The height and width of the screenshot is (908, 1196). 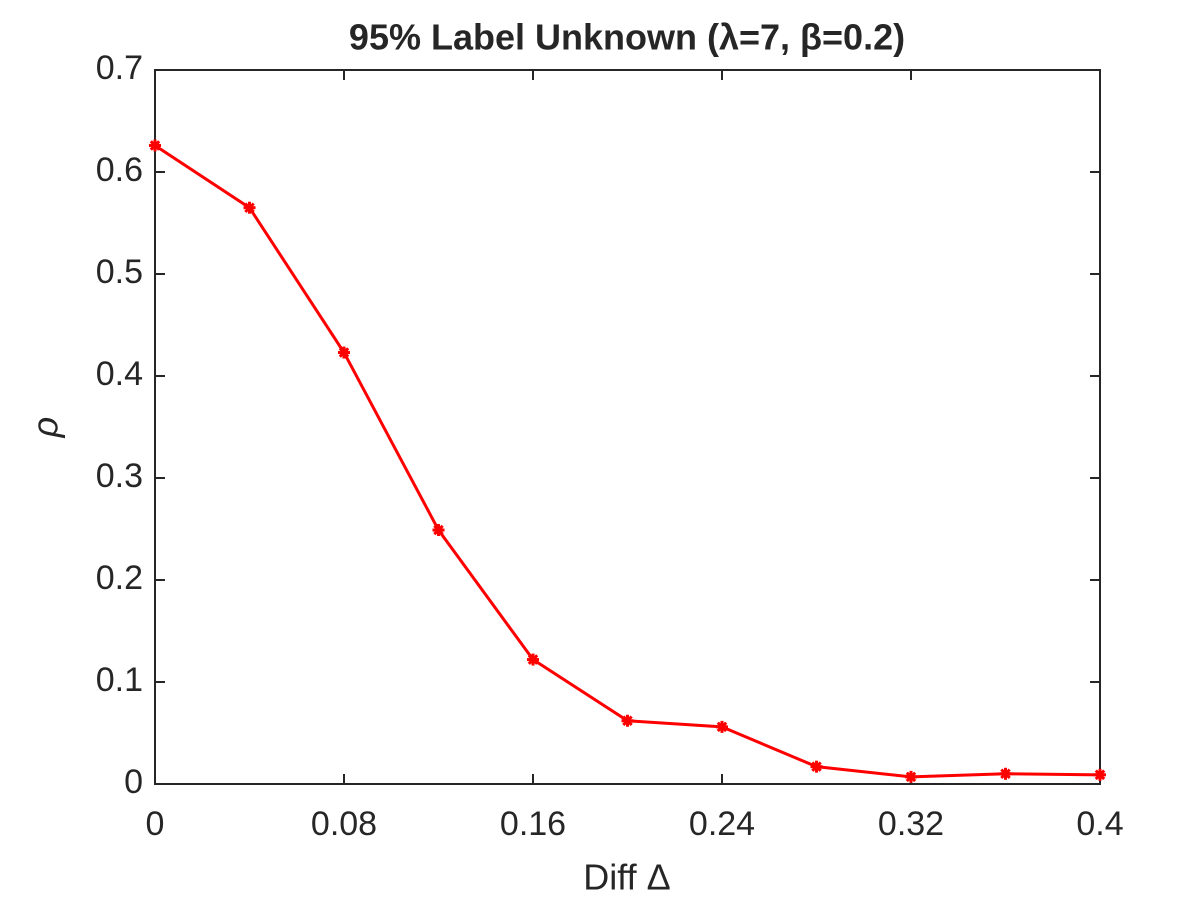 What do you see at coordinates (133, 782) in the screenshot?
I see `y-tick-label: 0` at bounding box center [133, 782].